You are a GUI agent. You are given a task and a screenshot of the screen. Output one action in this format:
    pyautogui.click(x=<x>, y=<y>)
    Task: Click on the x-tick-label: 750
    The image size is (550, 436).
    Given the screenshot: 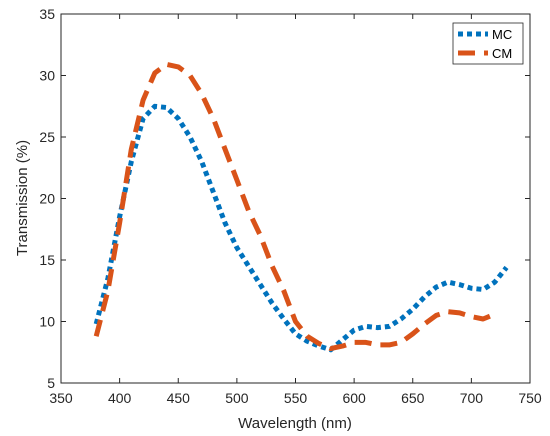 What is the action you would take?
    pyautogui.click(x=530, y=398)
    